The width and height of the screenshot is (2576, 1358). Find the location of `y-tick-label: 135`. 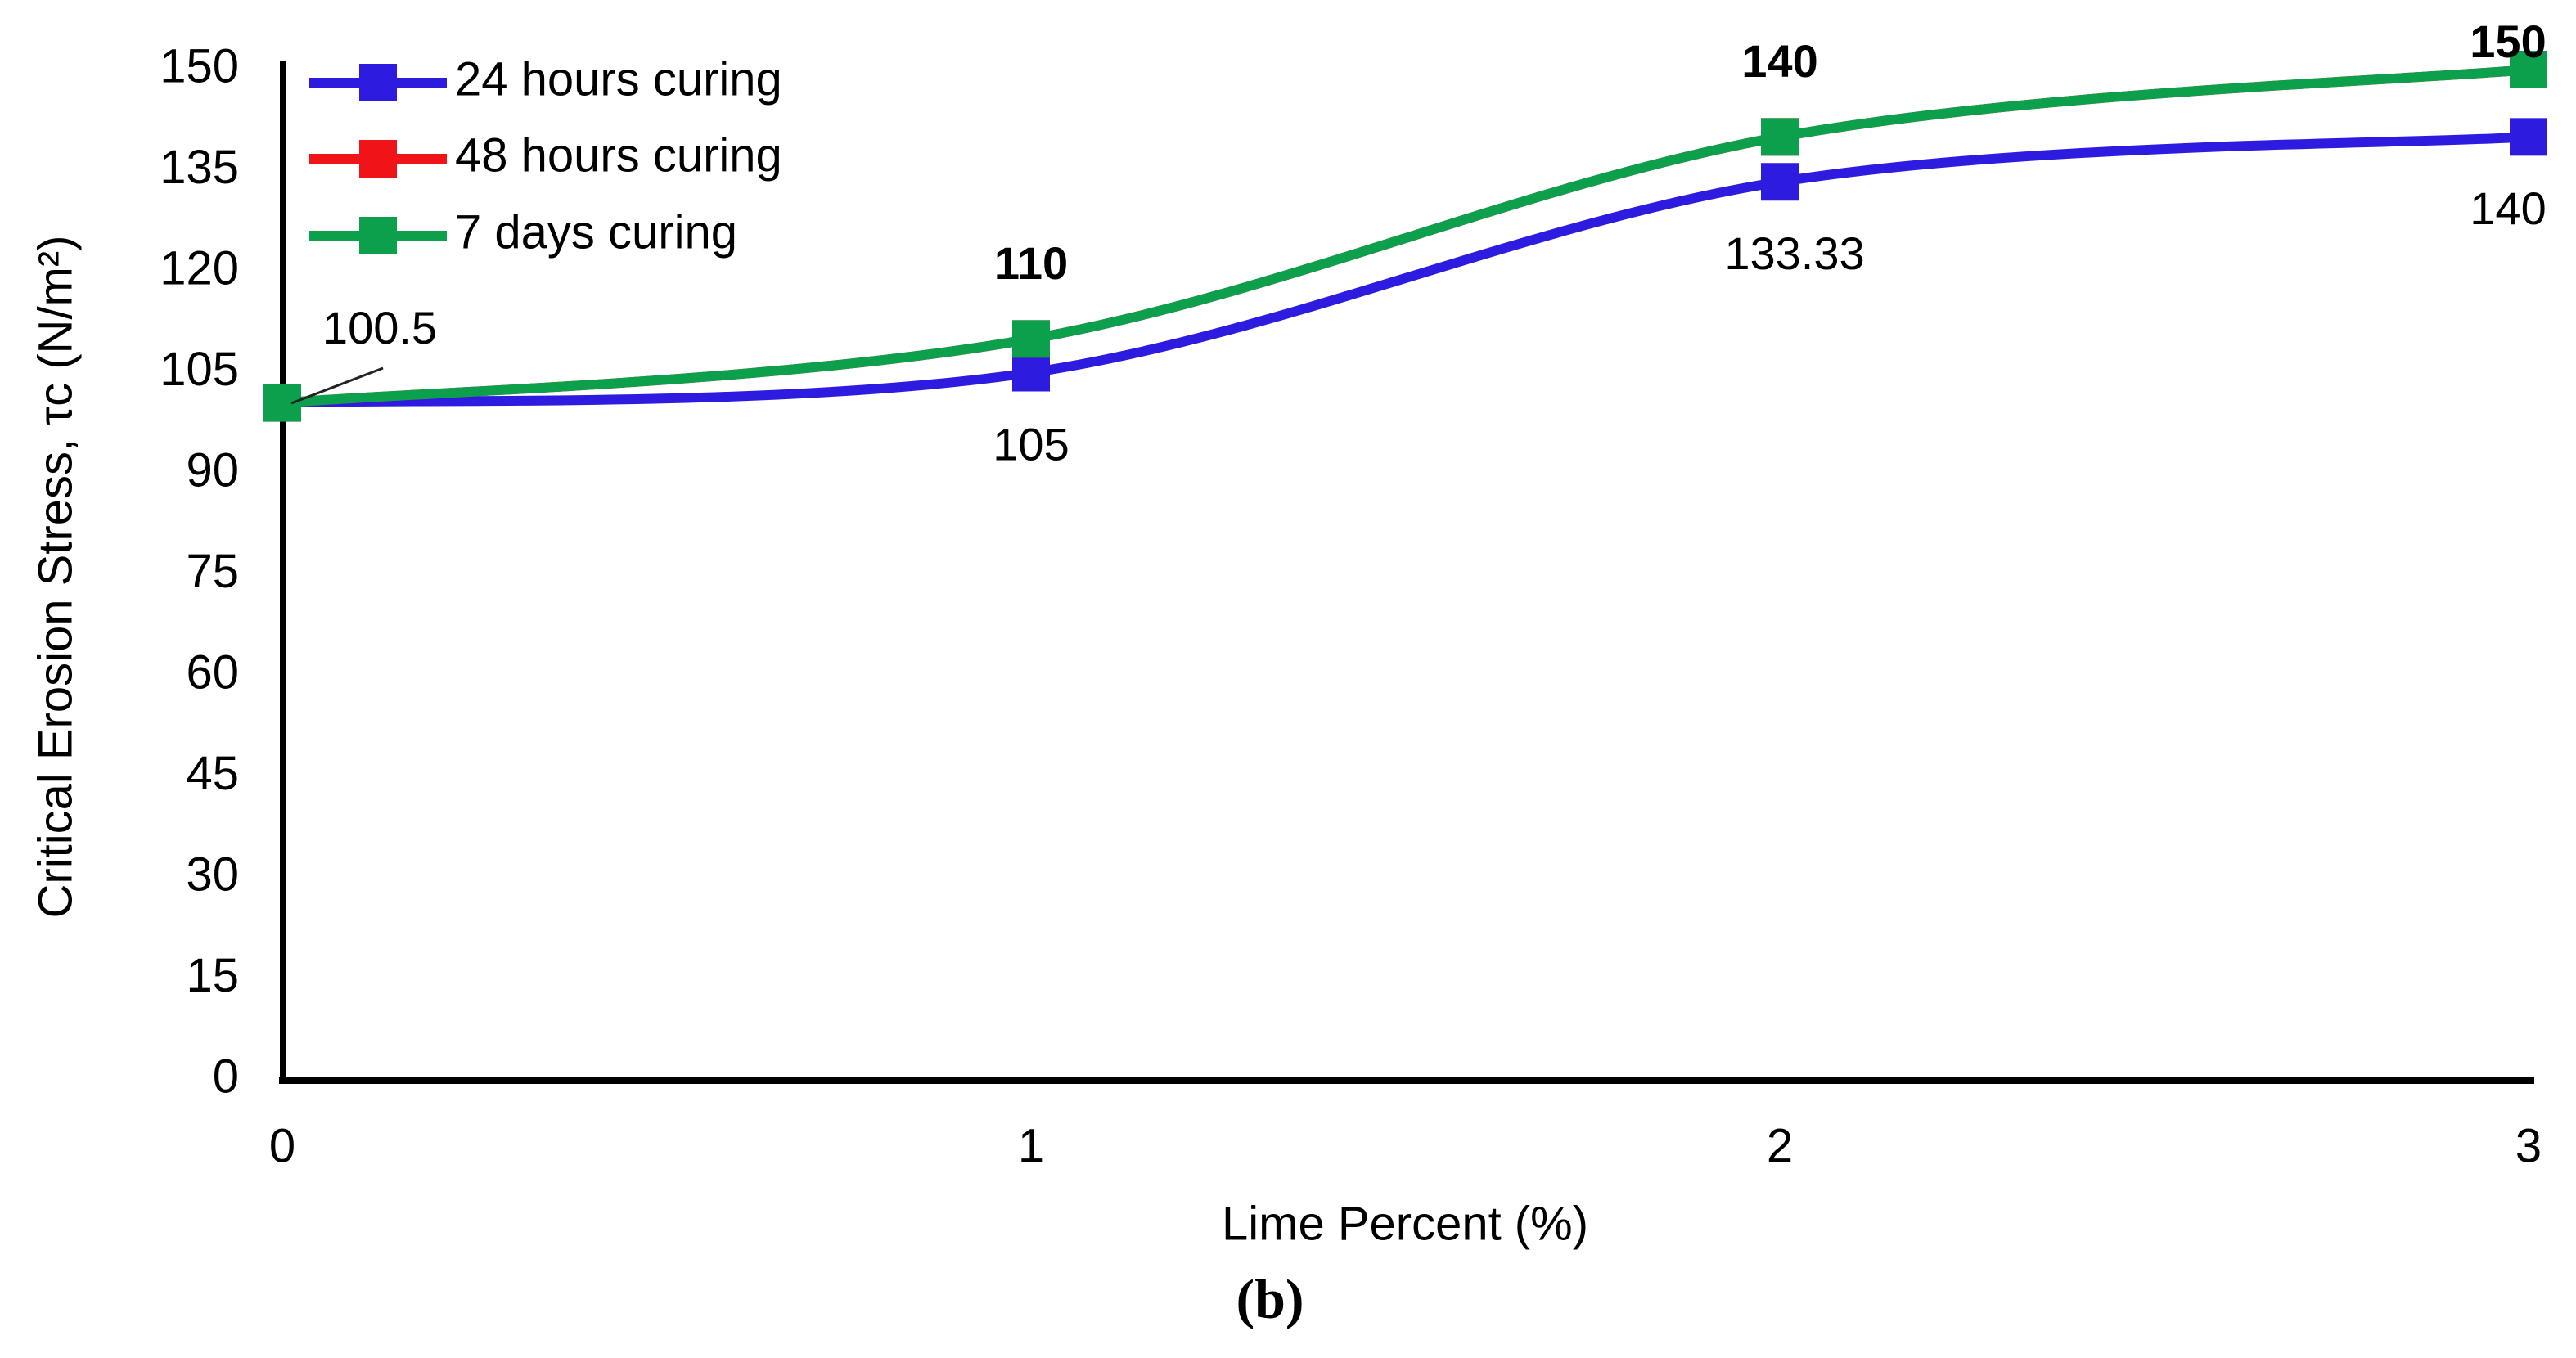

y-tick-label: 135 is located at coordinates (199, 168).